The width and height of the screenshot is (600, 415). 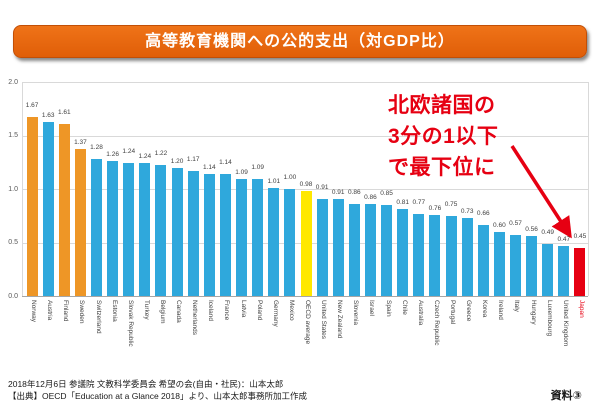 I want to click on bar-value-label: 1.61, so click(x=64, y=112).